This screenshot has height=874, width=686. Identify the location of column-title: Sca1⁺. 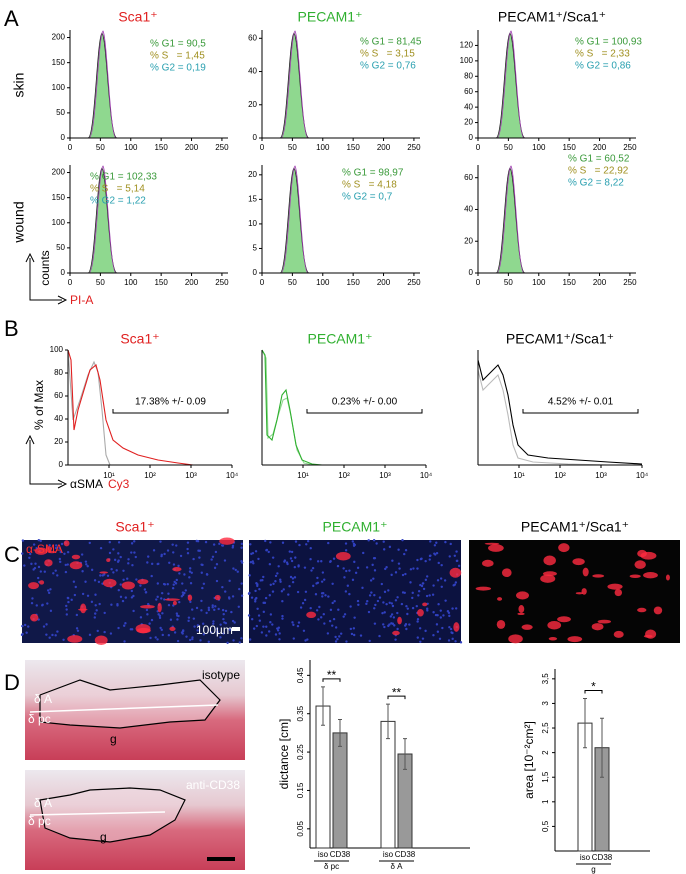
(139, 339).